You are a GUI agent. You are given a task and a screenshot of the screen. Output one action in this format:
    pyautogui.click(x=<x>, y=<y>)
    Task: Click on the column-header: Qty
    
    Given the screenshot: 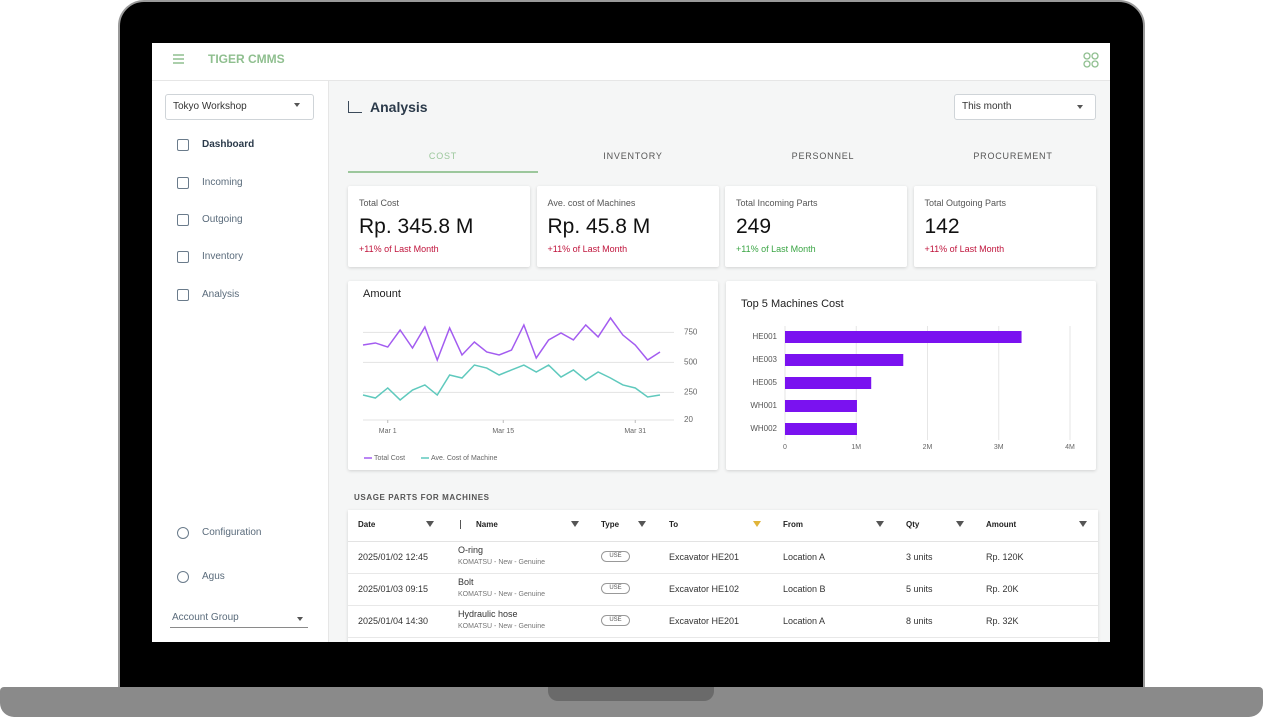 What is the action you would take?
    pyautogui.click(x=913, y=525)
    